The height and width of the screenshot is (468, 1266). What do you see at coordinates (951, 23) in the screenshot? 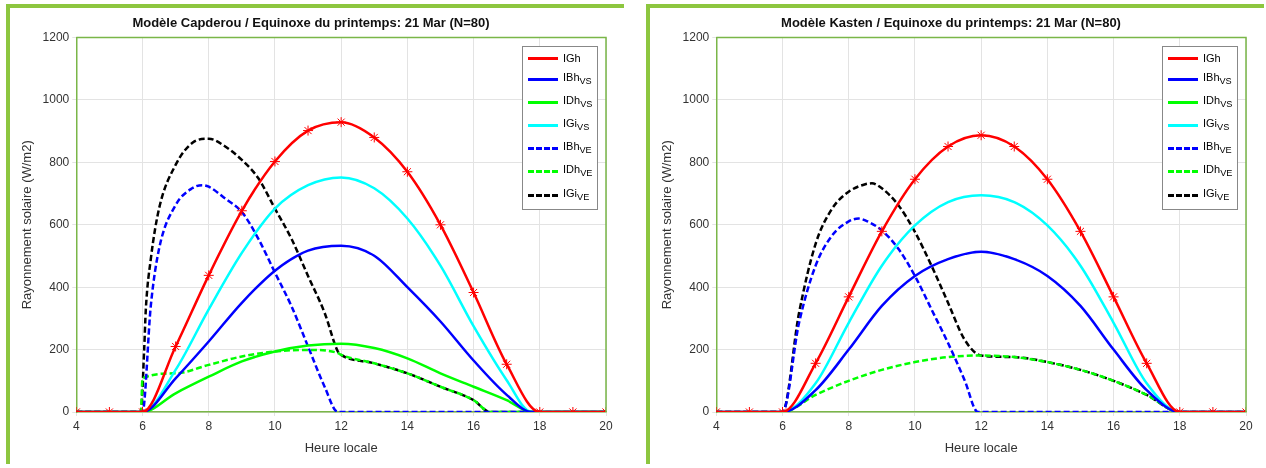
I see `chart-title: Modèle Kasten / Equinoxe du printemps: 21 Mar (N=80)` at bounding box center [951, 23].